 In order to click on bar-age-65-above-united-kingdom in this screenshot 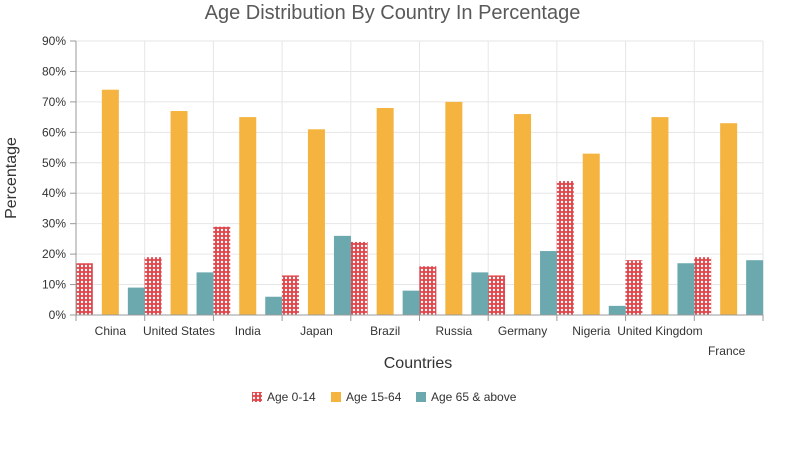, I will do `click(686, 289)`.